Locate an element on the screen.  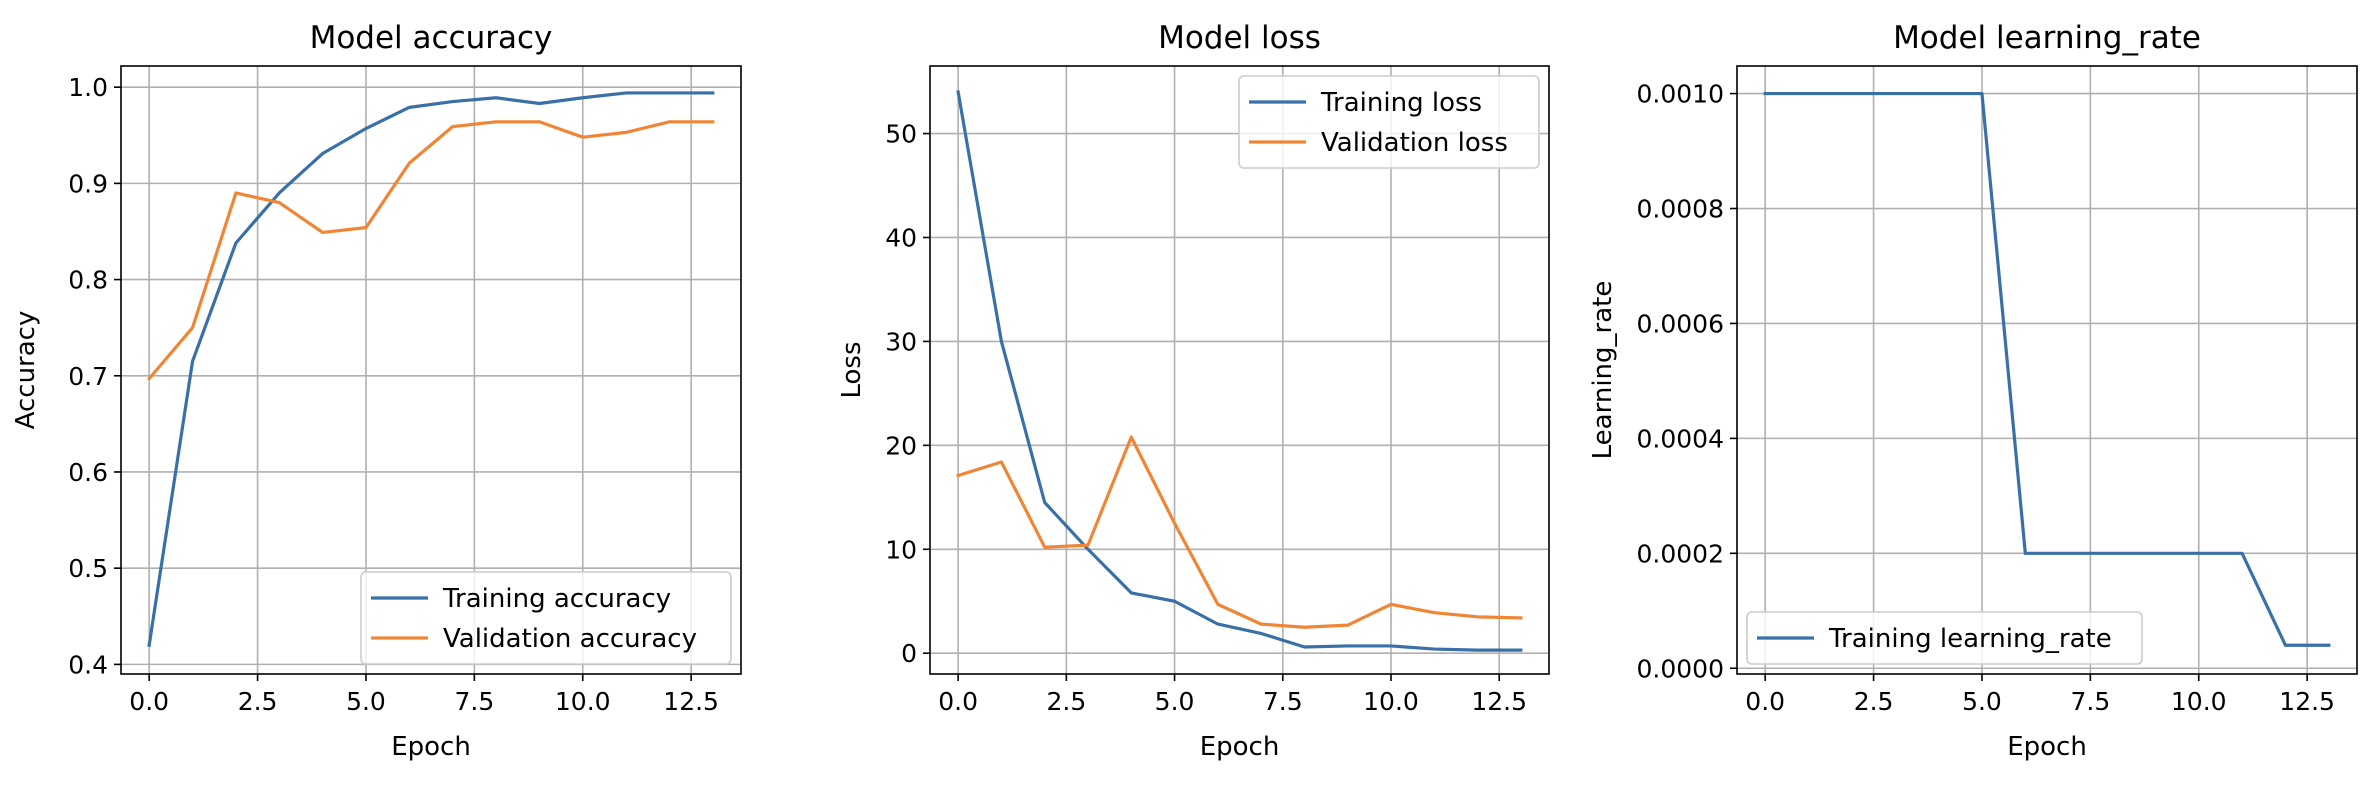
y-axis-label: Accuracy is located at coordinates (26, 370).